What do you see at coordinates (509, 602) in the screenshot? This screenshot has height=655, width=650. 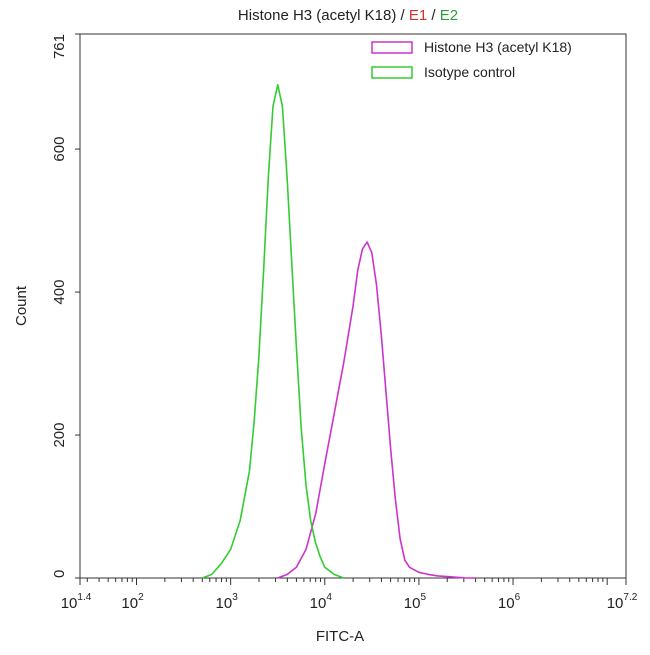 I see `x-tick-label: 10⁶` at bounding box center [509, 602].